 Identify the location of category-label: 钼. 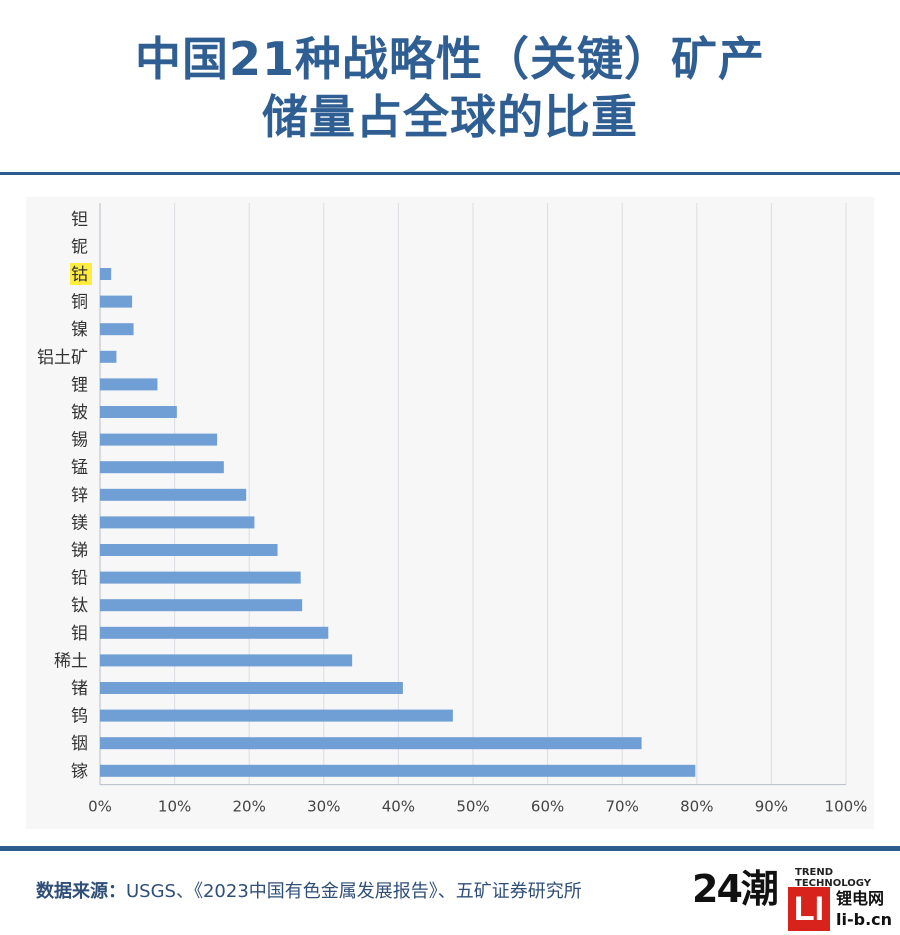
(79, 634).